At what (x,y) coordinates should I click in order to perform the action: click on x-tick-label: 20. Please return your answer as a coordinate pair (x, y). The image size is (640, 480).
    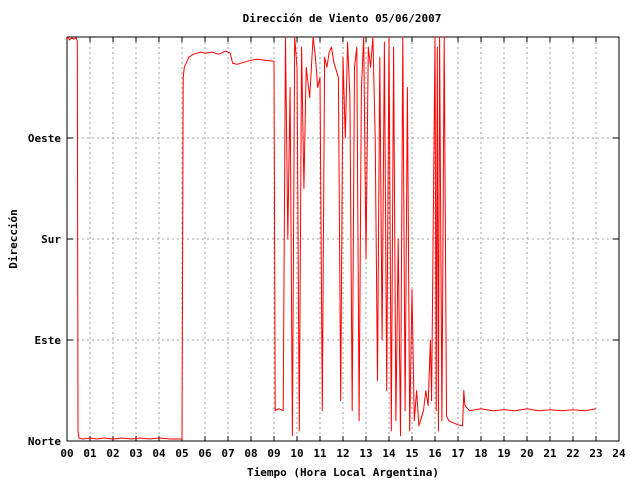
    Looking at the image, I should click on (526, 453).